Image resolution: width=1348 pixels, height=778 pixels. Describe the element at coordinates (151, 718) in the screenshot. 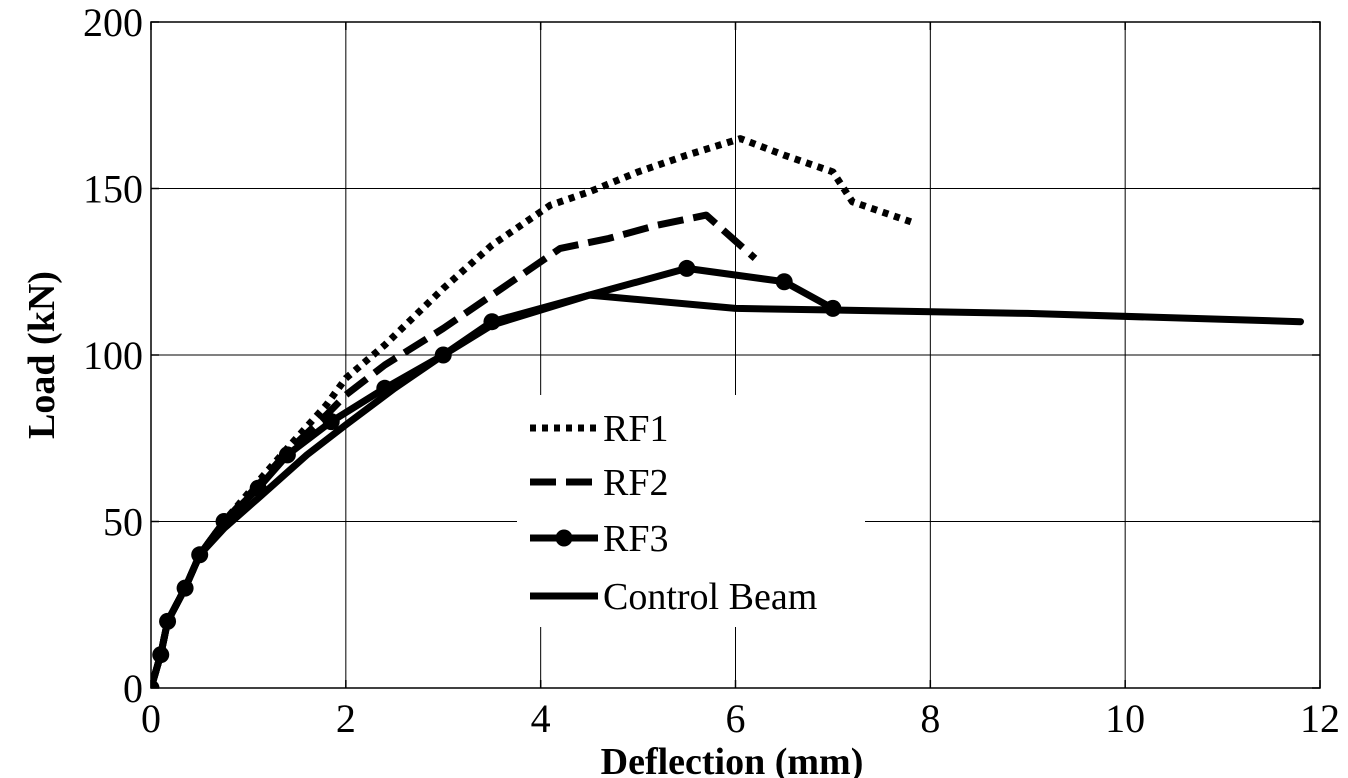

I see `x-tick-label: 0` at that location.